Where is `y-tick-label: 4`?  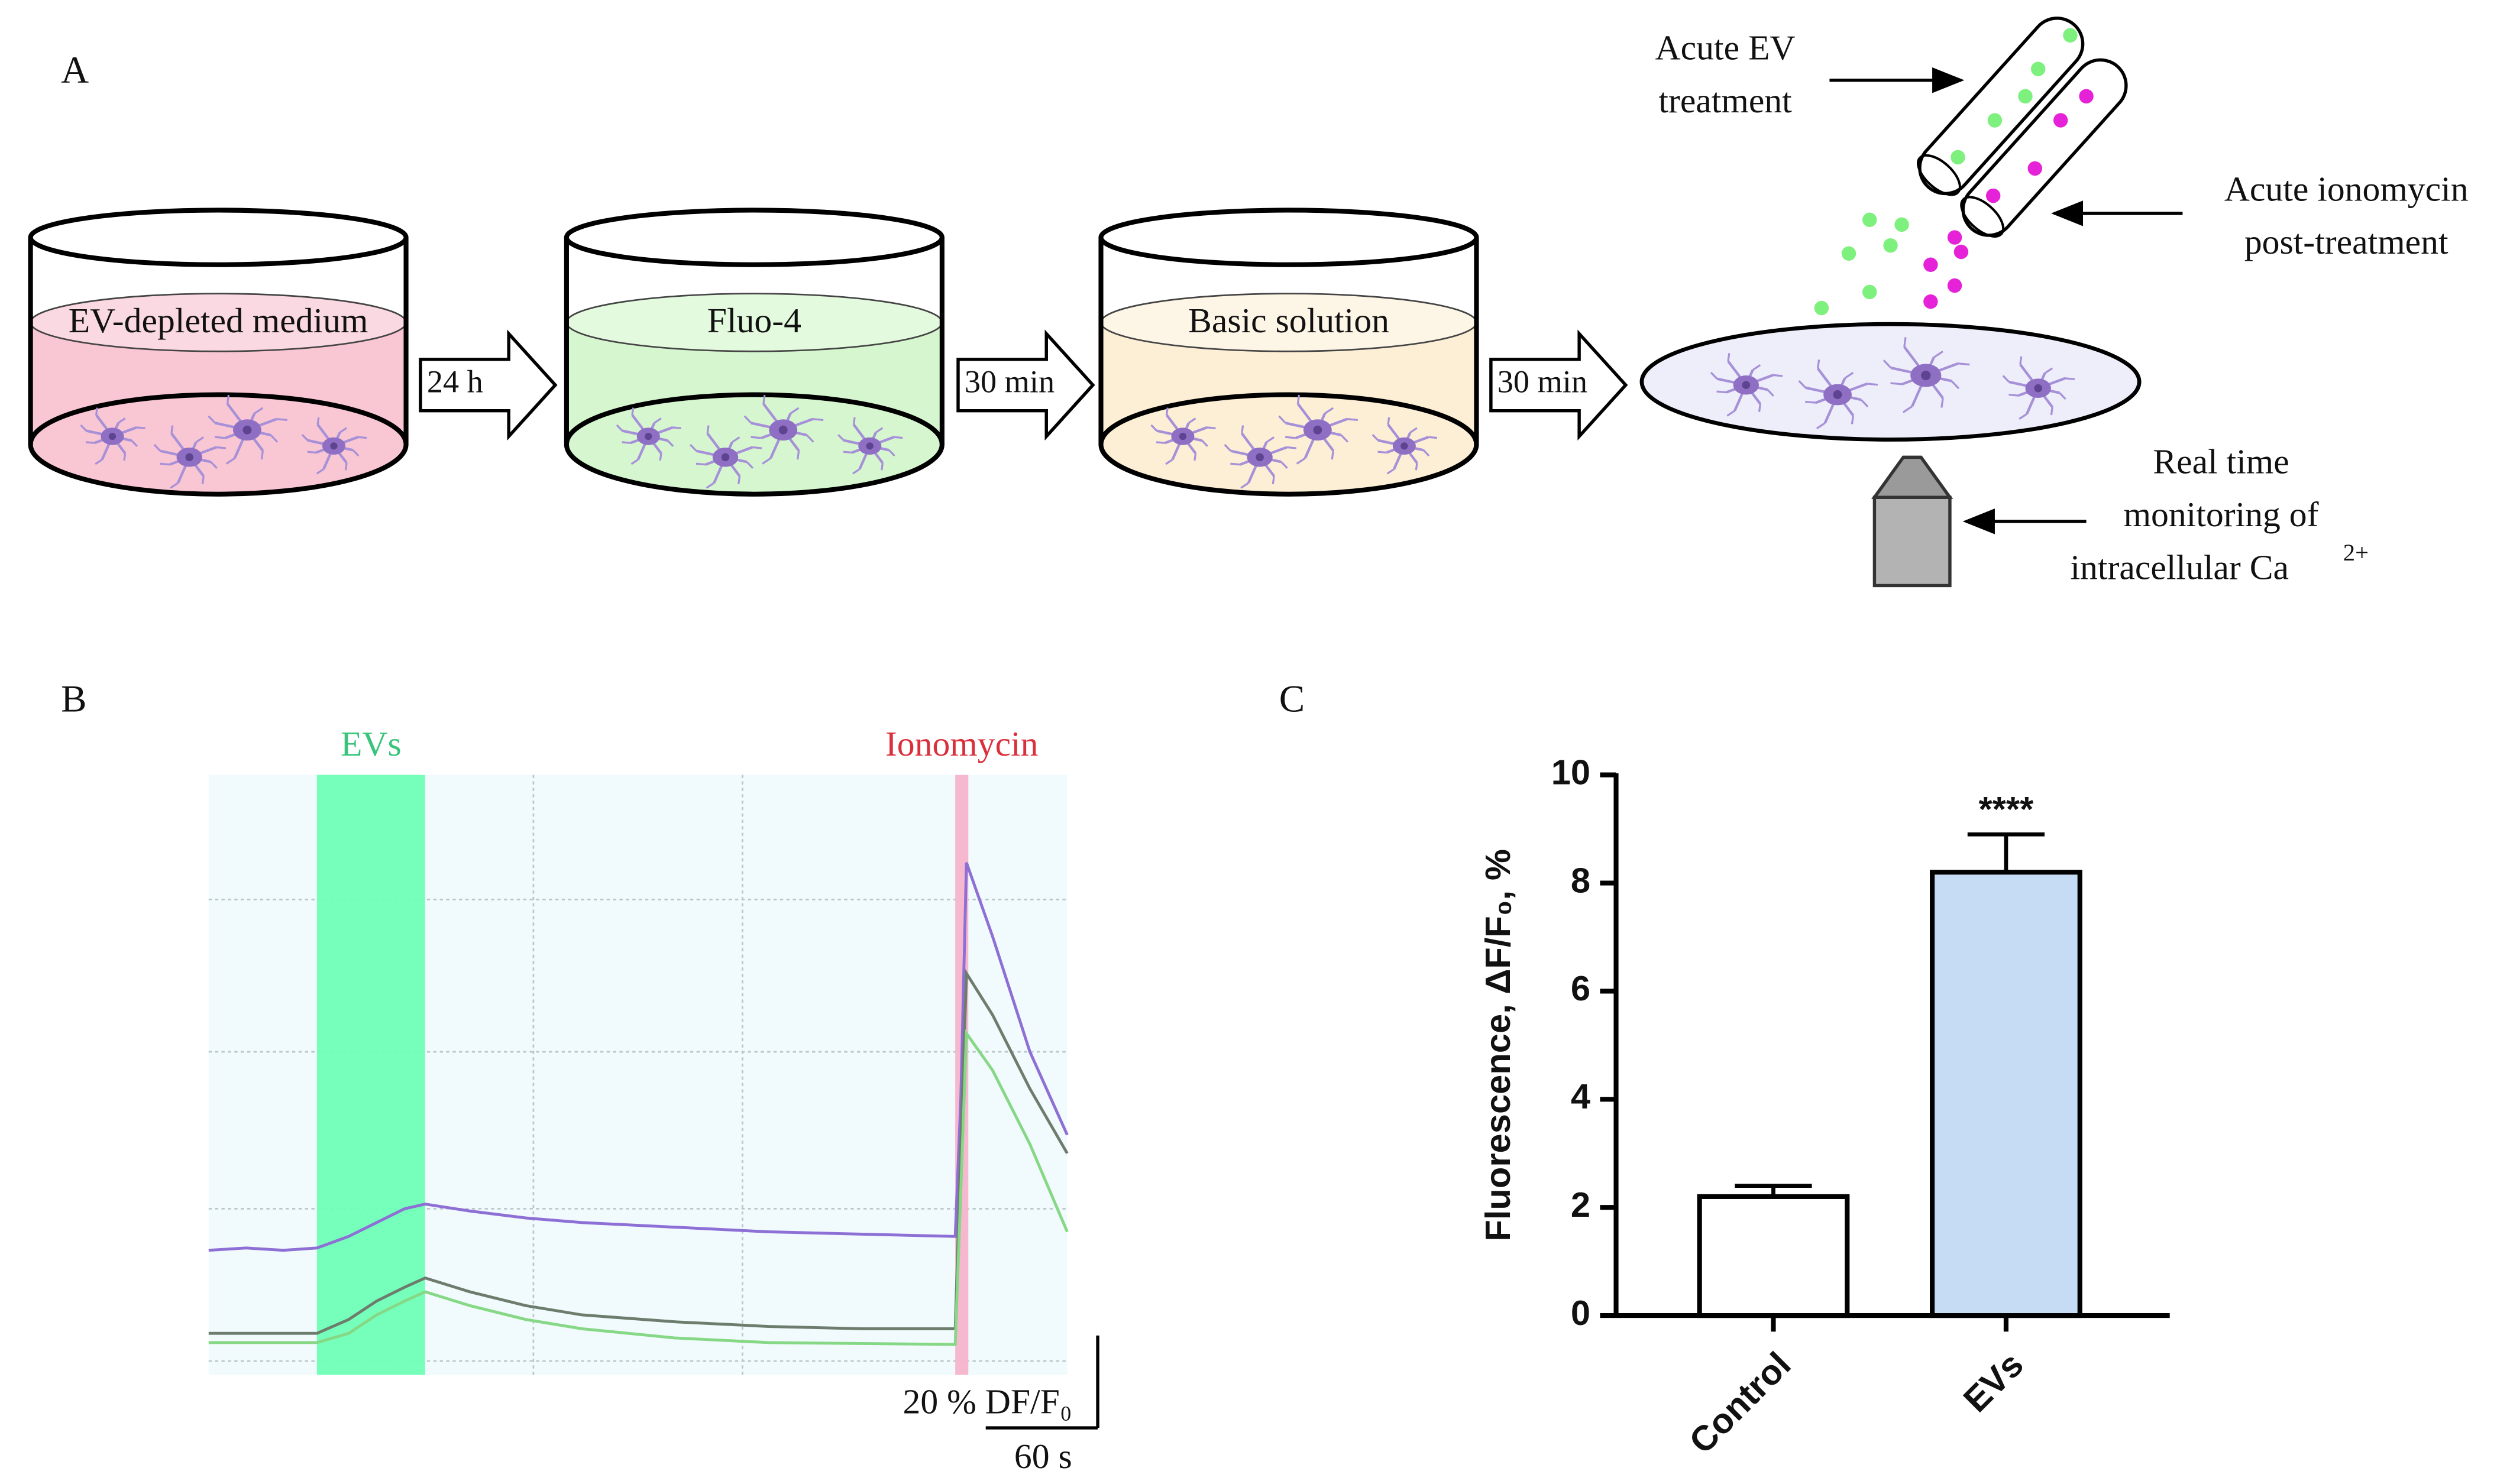 y-tick-label: 4 is located at coordinates (1580, 1096).